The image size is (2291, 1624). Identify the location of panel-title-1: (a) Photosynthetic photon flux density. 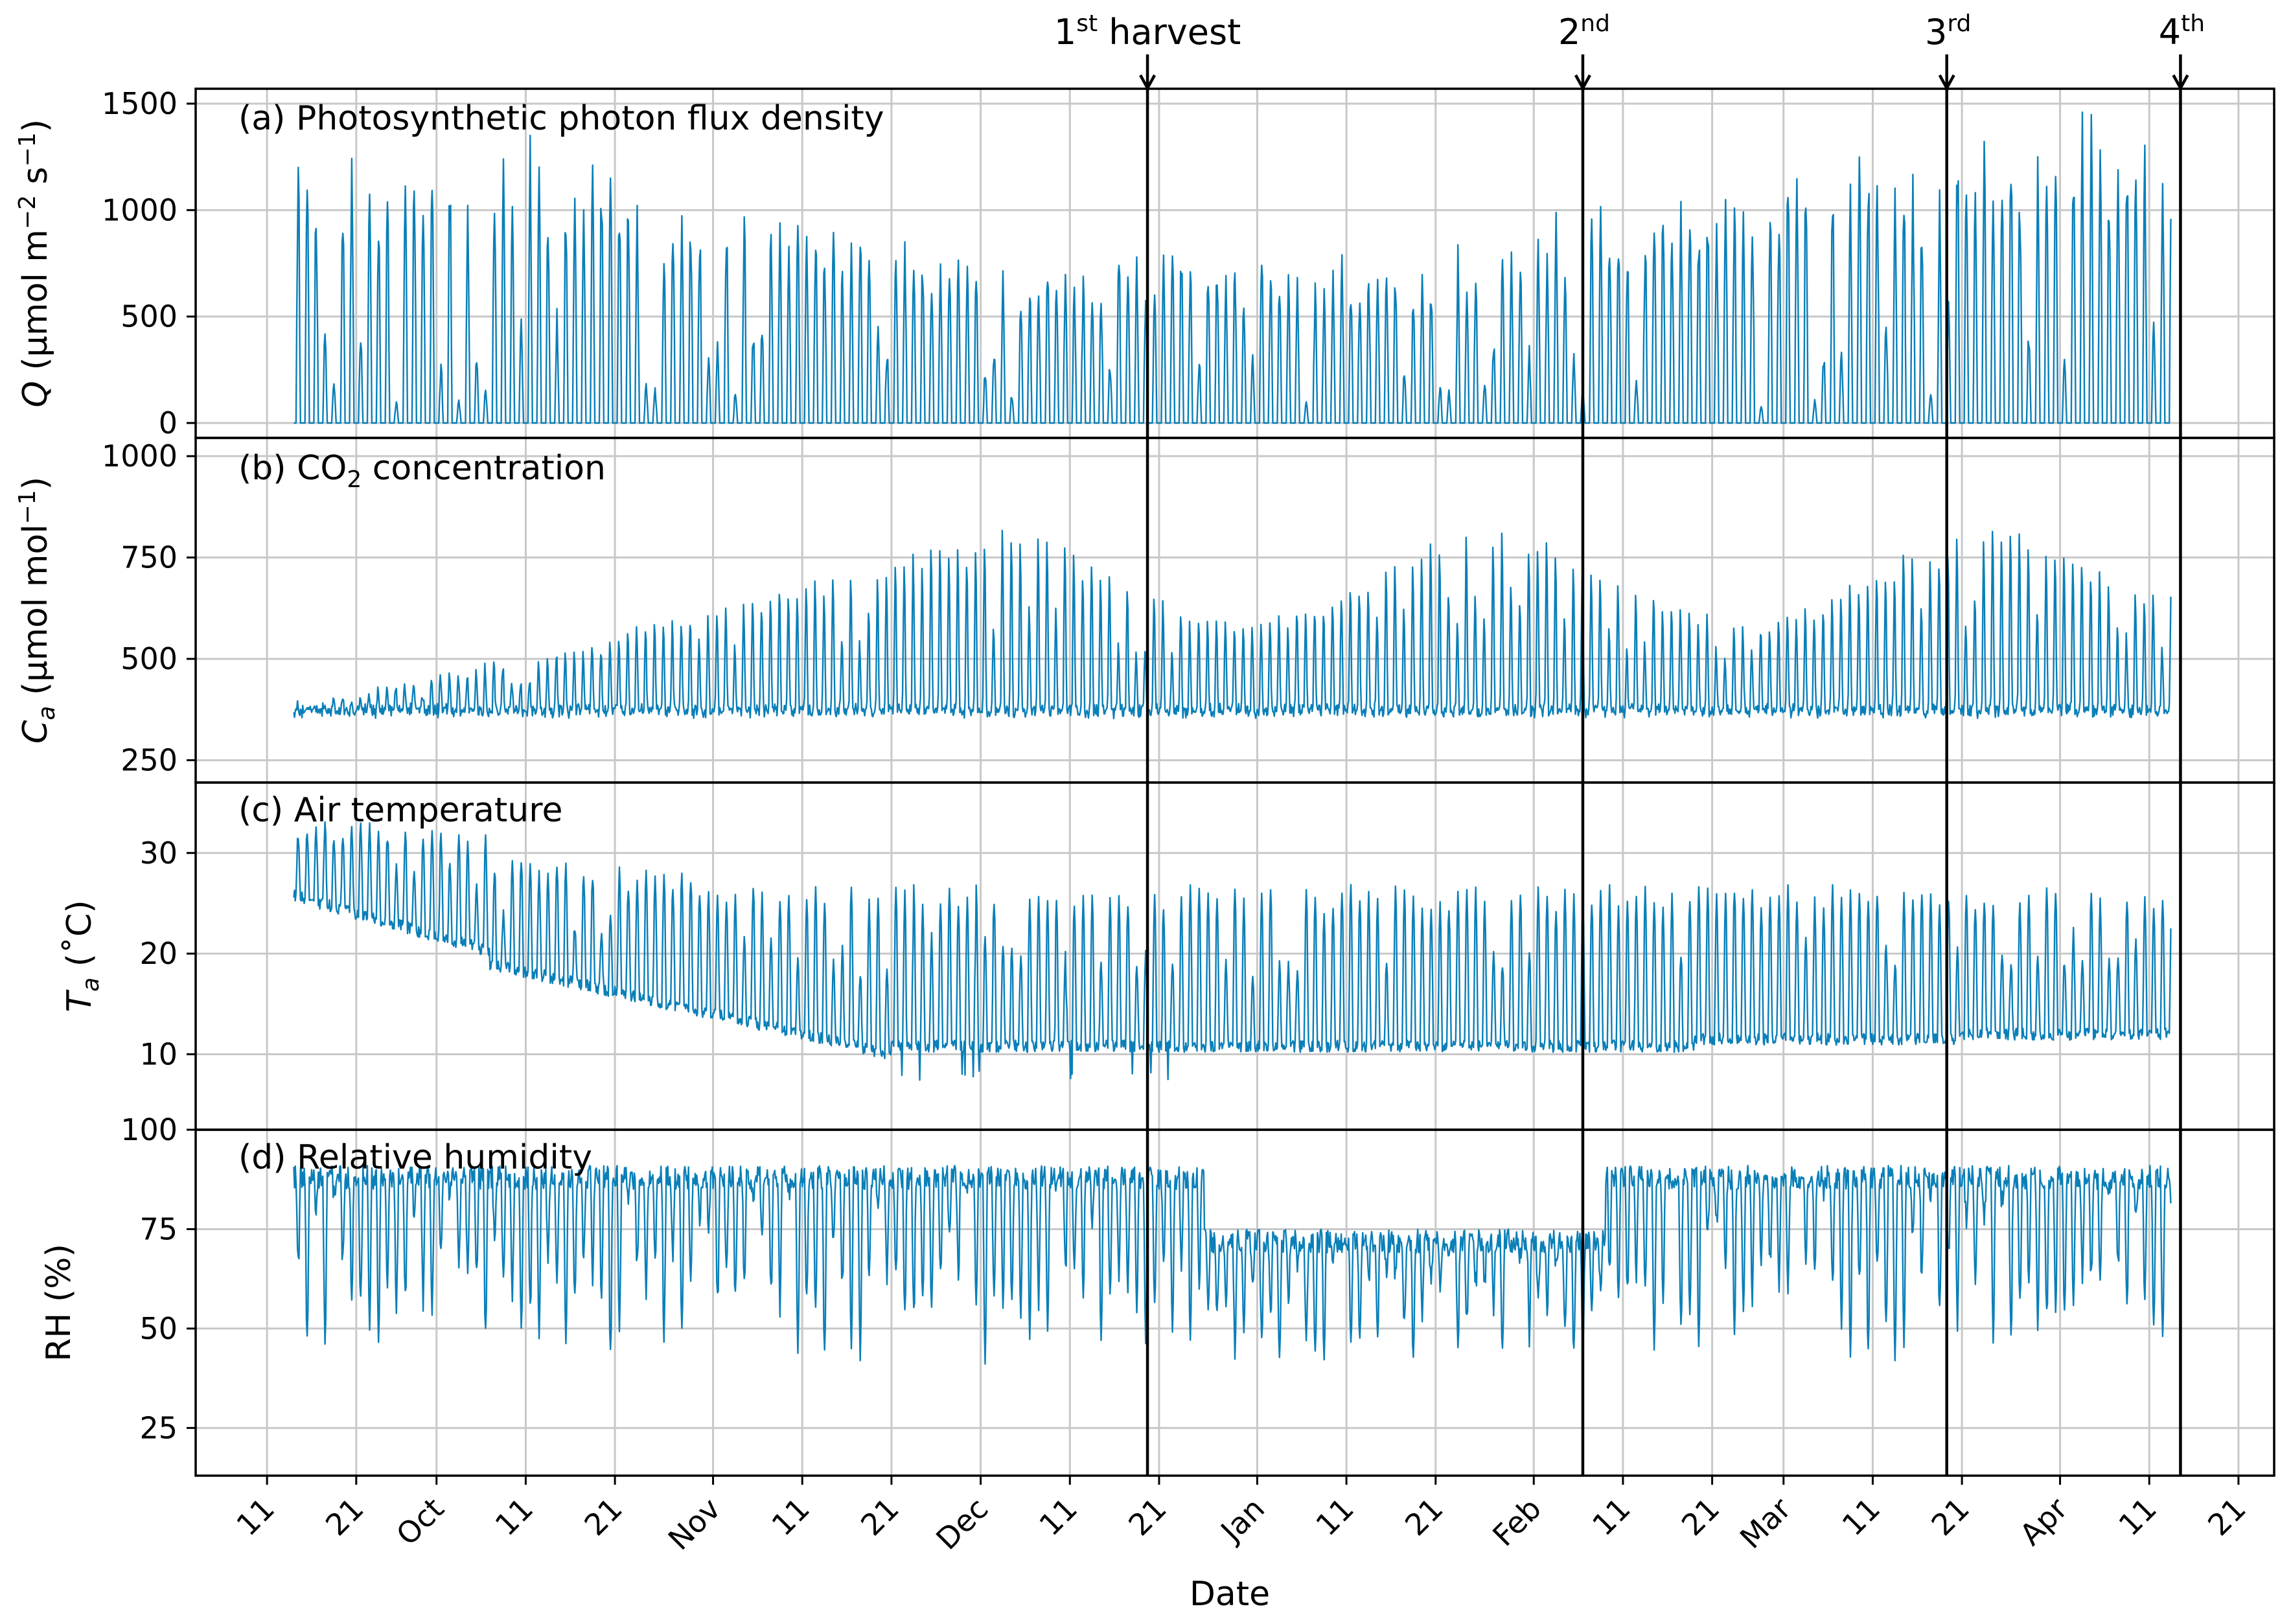
(561, 118).